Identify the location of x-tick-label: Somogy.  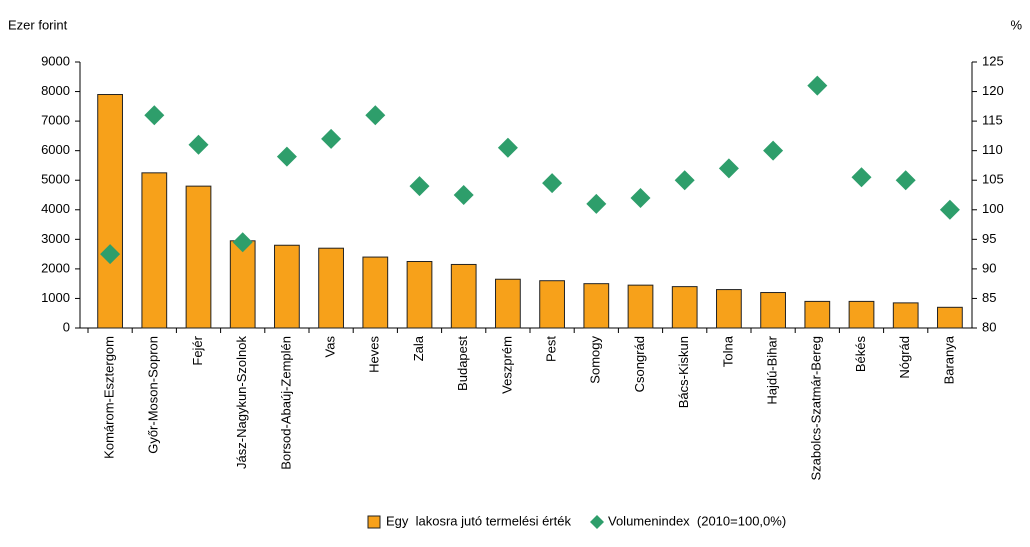
(595, 360).